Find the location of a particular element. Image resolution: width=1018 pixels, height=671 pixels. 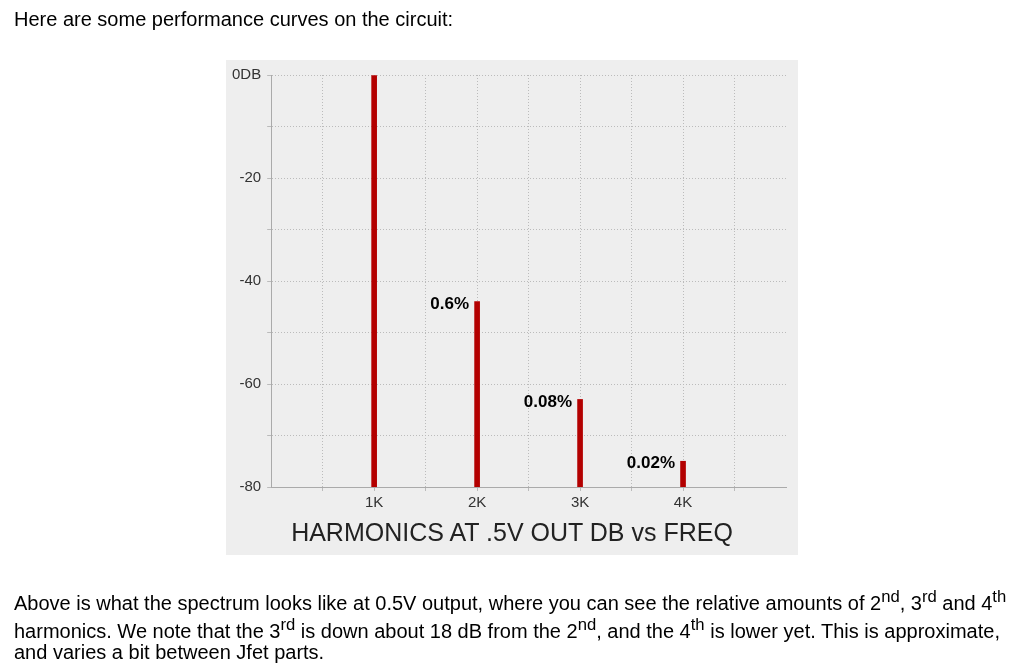

x-tick-label: 3K is located at coordinates (580, 502).